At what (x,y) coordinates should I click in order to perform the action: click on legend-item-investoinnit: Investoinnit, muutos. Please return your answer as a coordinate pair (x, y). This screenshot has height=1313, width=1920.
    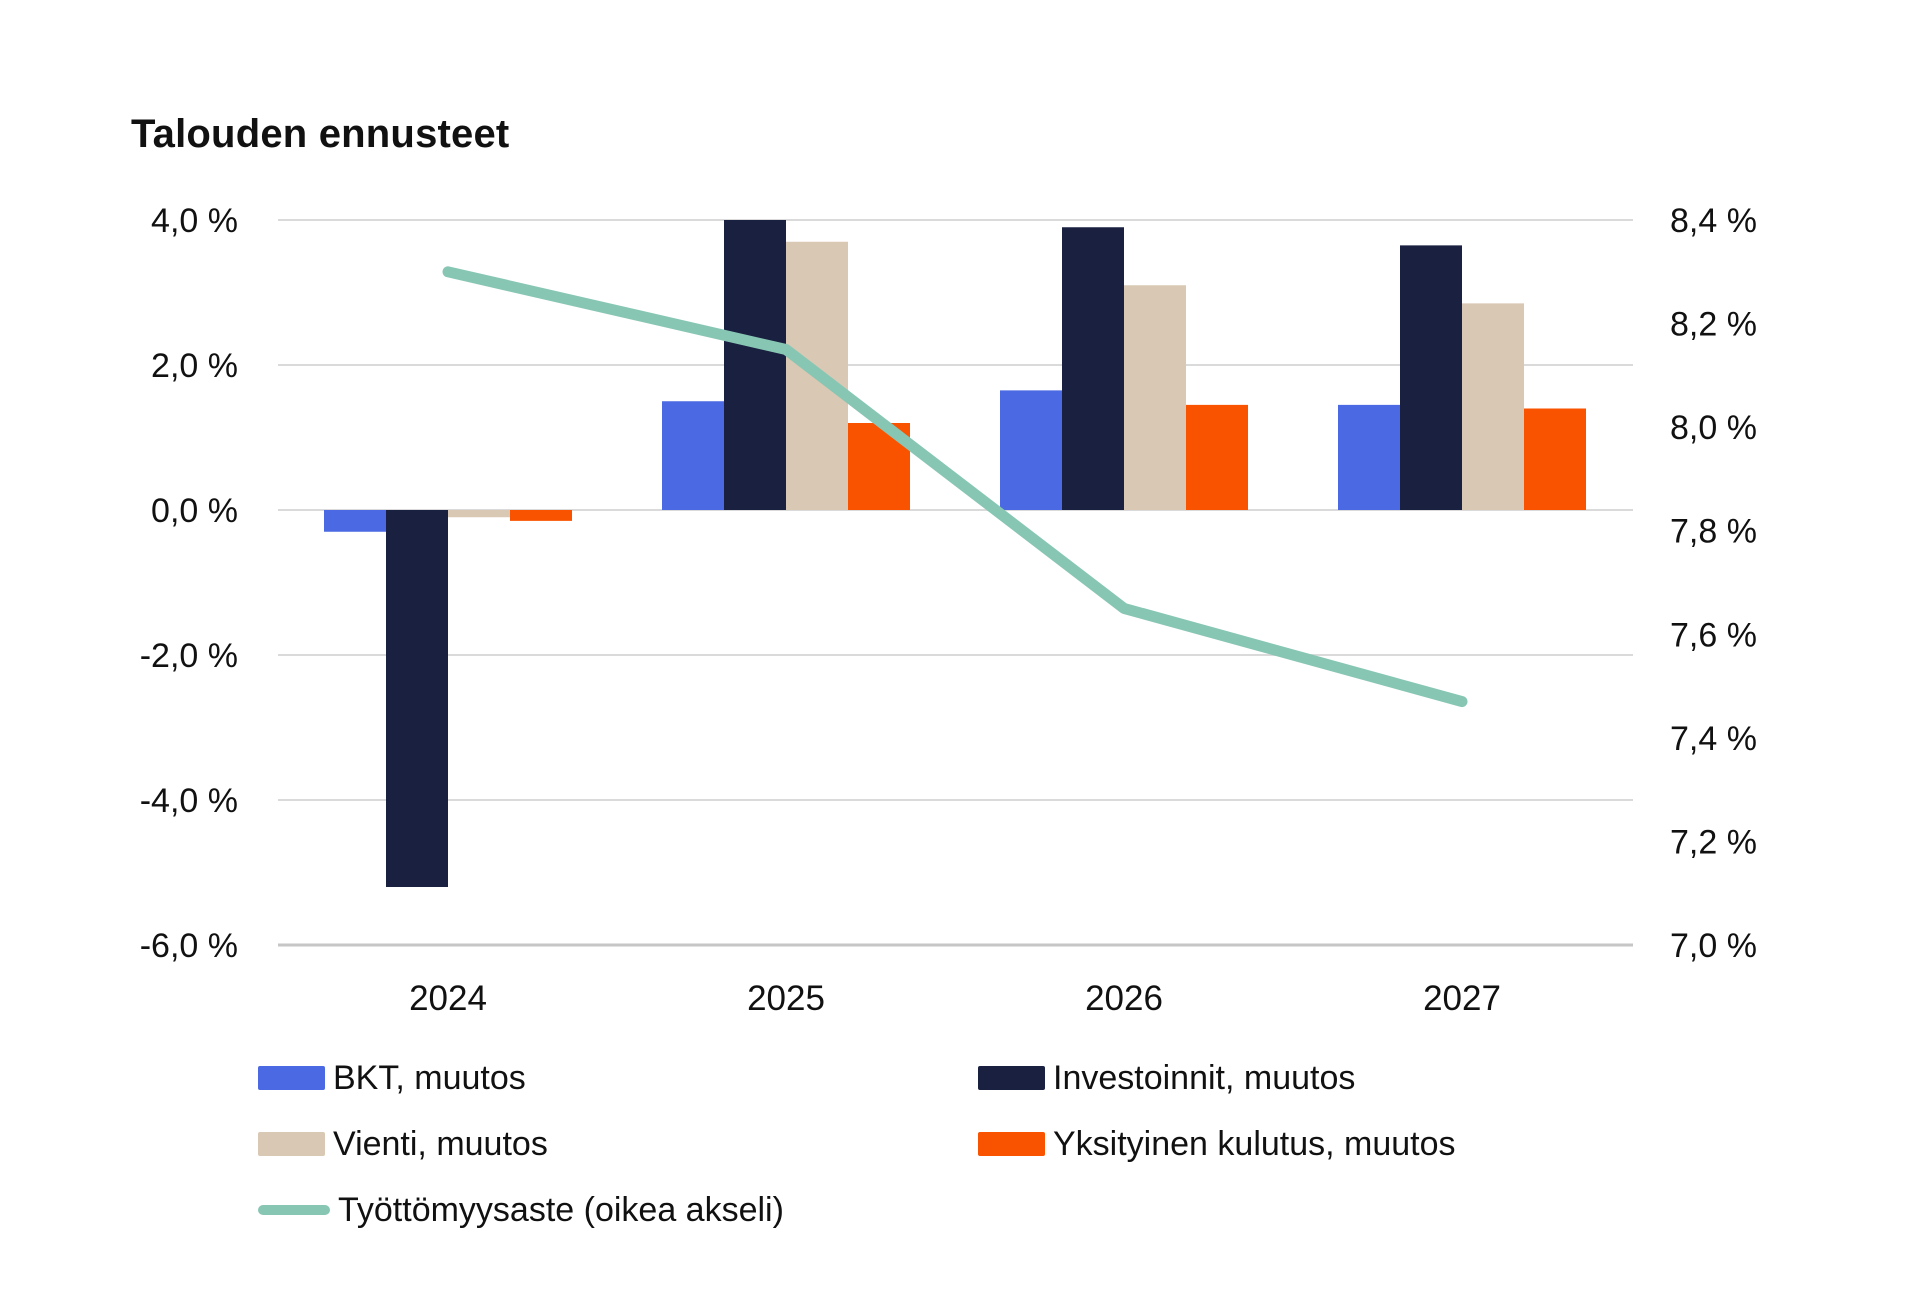
    Looking at the image, I should click on (1166, 1078).